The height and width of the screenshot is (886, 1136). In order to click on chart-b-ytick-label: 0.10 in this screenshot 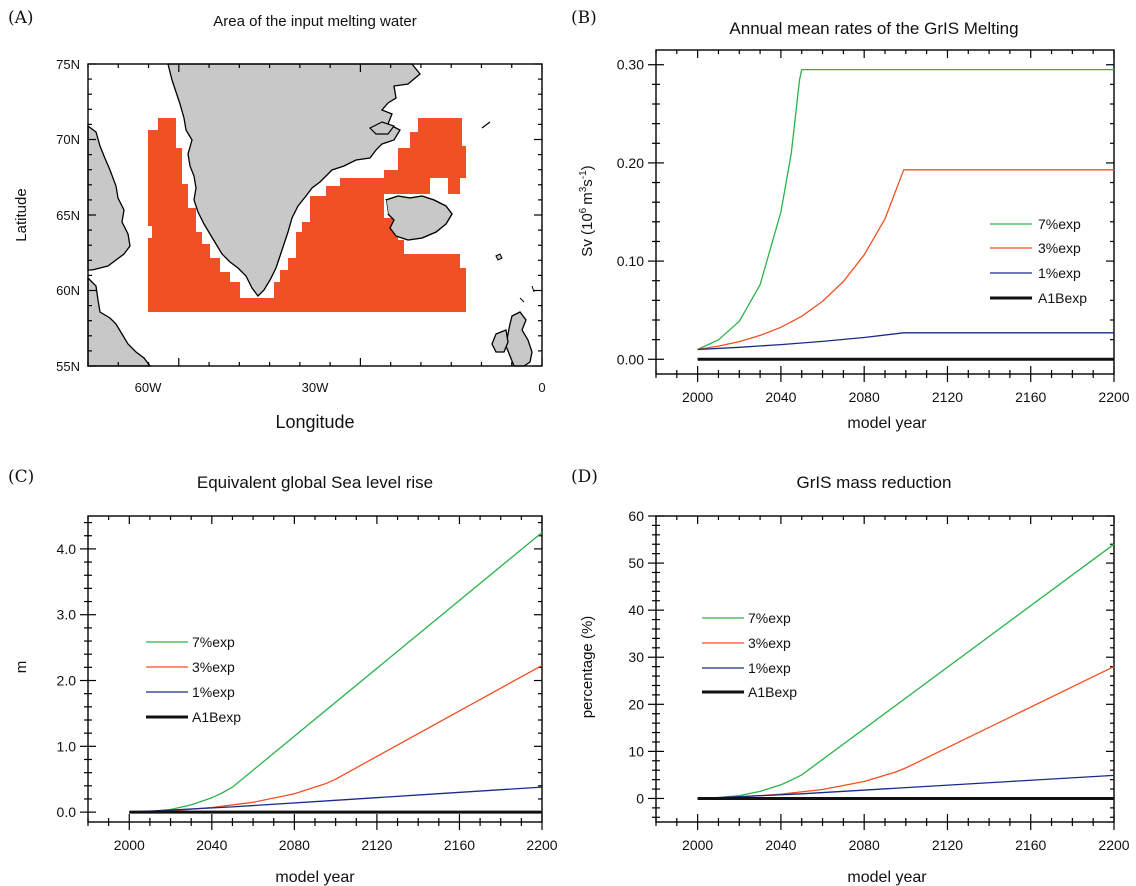, I will do `click(630, 261)`.